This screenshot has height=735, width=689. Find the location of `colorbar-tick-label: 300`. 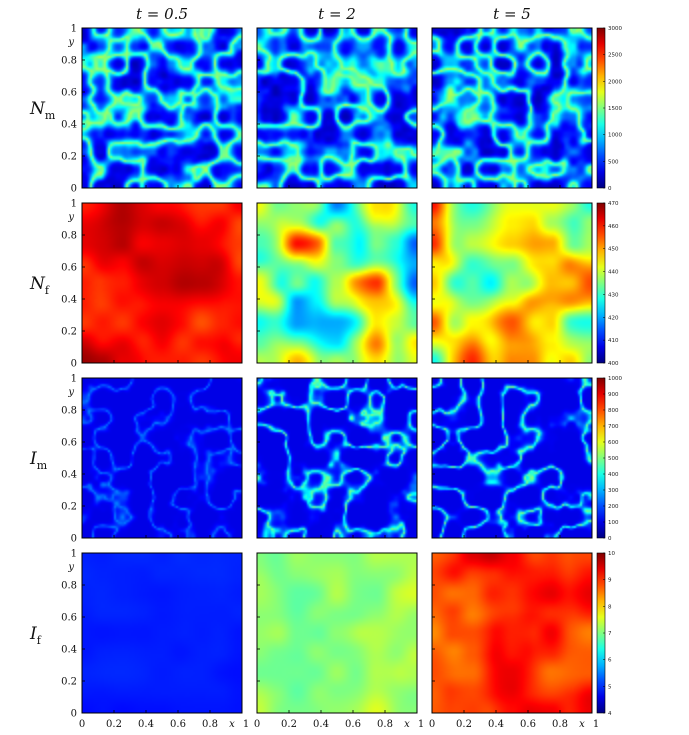

colorbar-tick-label: 300 is located at coordinates (613, 491).